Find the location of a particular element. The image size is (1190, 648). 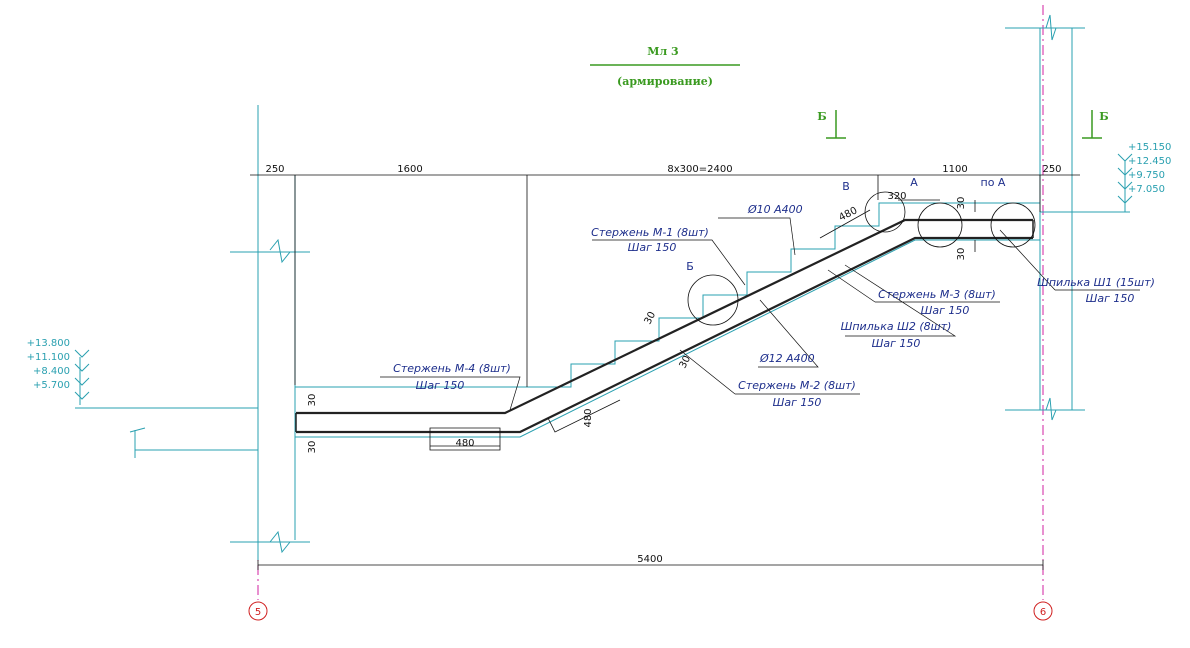

label: Ø12 А400 is located at coordinates (787, 358).